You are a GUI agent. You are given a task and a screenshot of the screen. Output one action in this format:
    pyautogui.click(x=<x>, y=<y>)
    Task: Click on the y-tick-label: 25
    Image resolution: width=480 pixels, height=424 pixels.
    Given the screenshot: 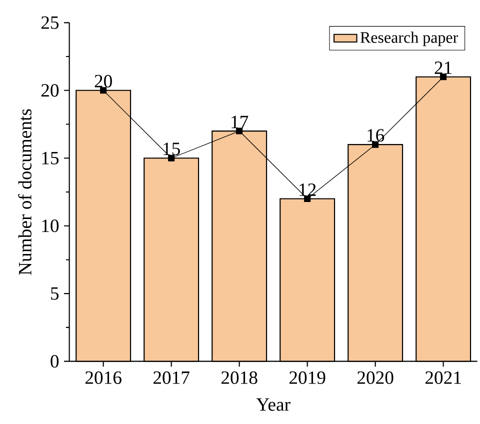 What is the action you would take?
    pyautogui.click(x=50, y=22)
    